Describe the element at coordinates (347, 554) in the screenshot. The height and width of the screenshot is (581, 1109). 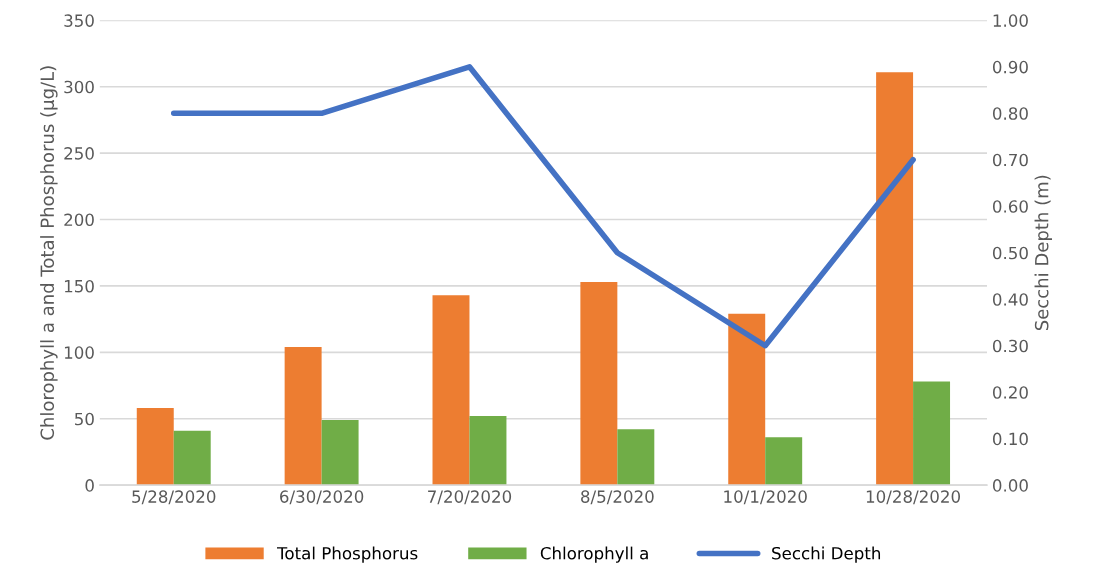
I see `legend-label: Total Phosphorus` at that location.